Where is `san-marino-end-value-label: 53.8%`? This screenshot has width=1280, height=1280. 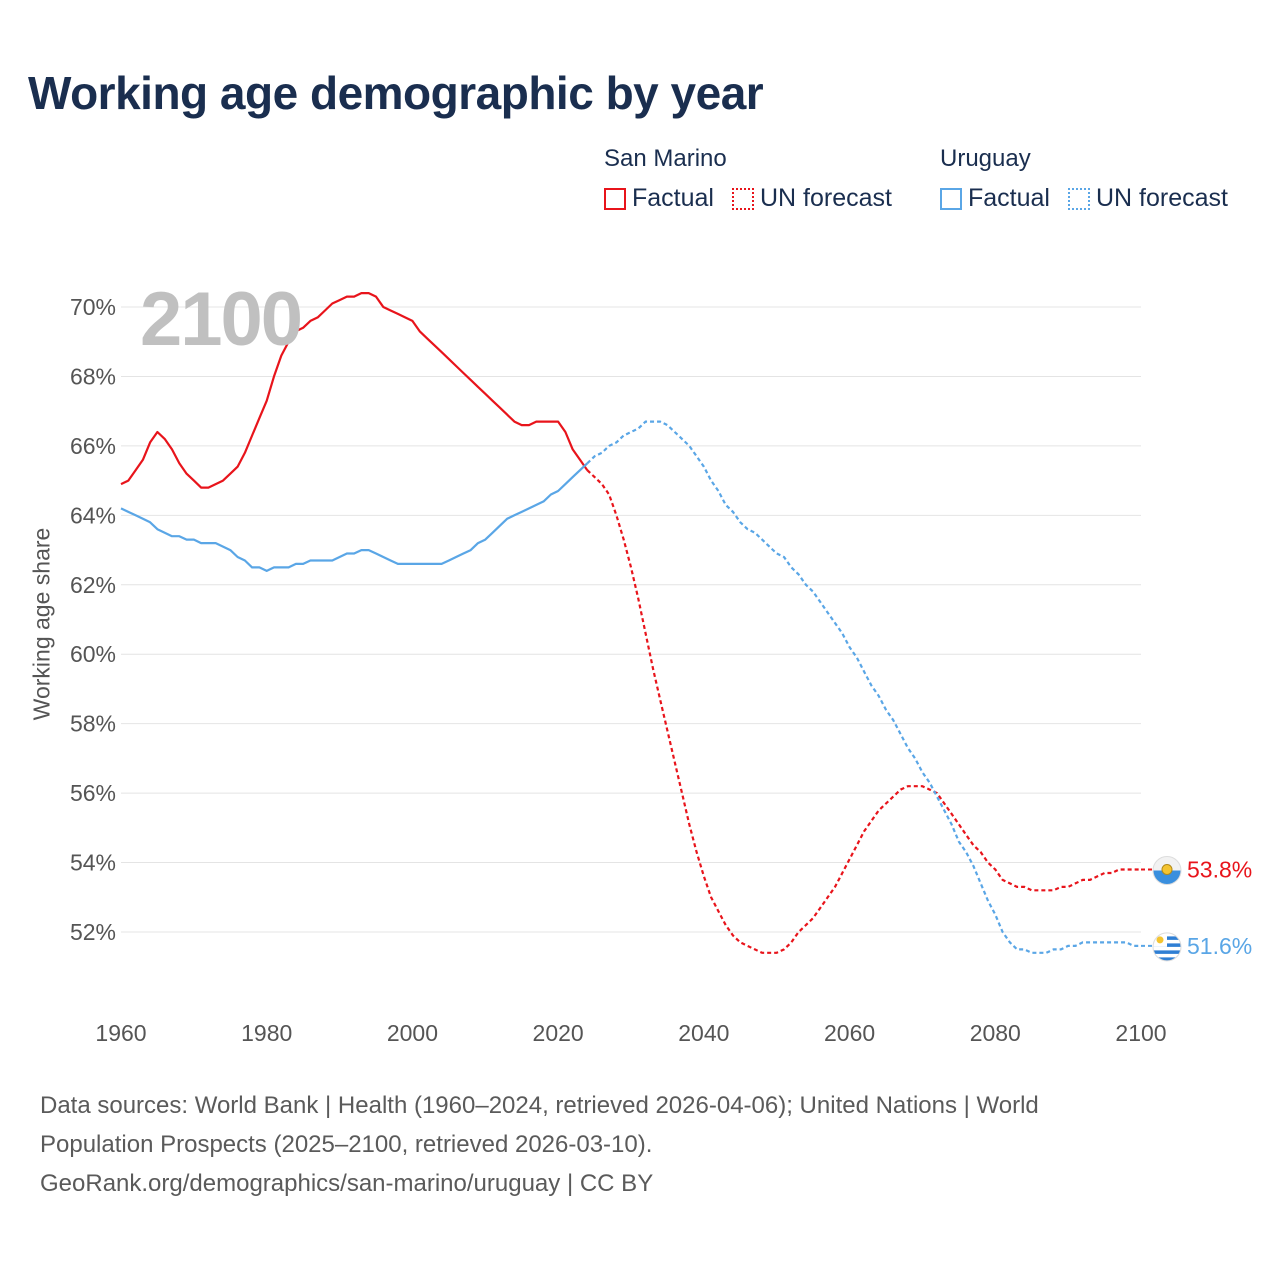
san-marino-end-value-label: 53.8% is located at coordinates (1219, 870).